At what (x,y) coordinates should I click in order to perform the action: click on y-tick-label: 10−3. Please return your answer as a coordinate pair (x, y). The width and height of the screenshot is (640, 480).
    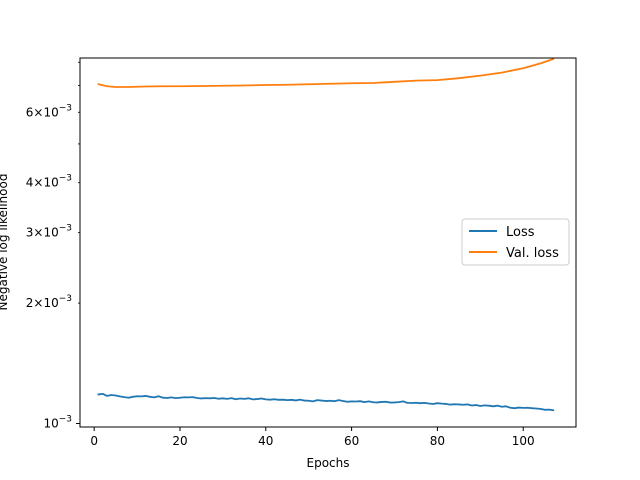
    Looking at the image, I should click on (57, 422).